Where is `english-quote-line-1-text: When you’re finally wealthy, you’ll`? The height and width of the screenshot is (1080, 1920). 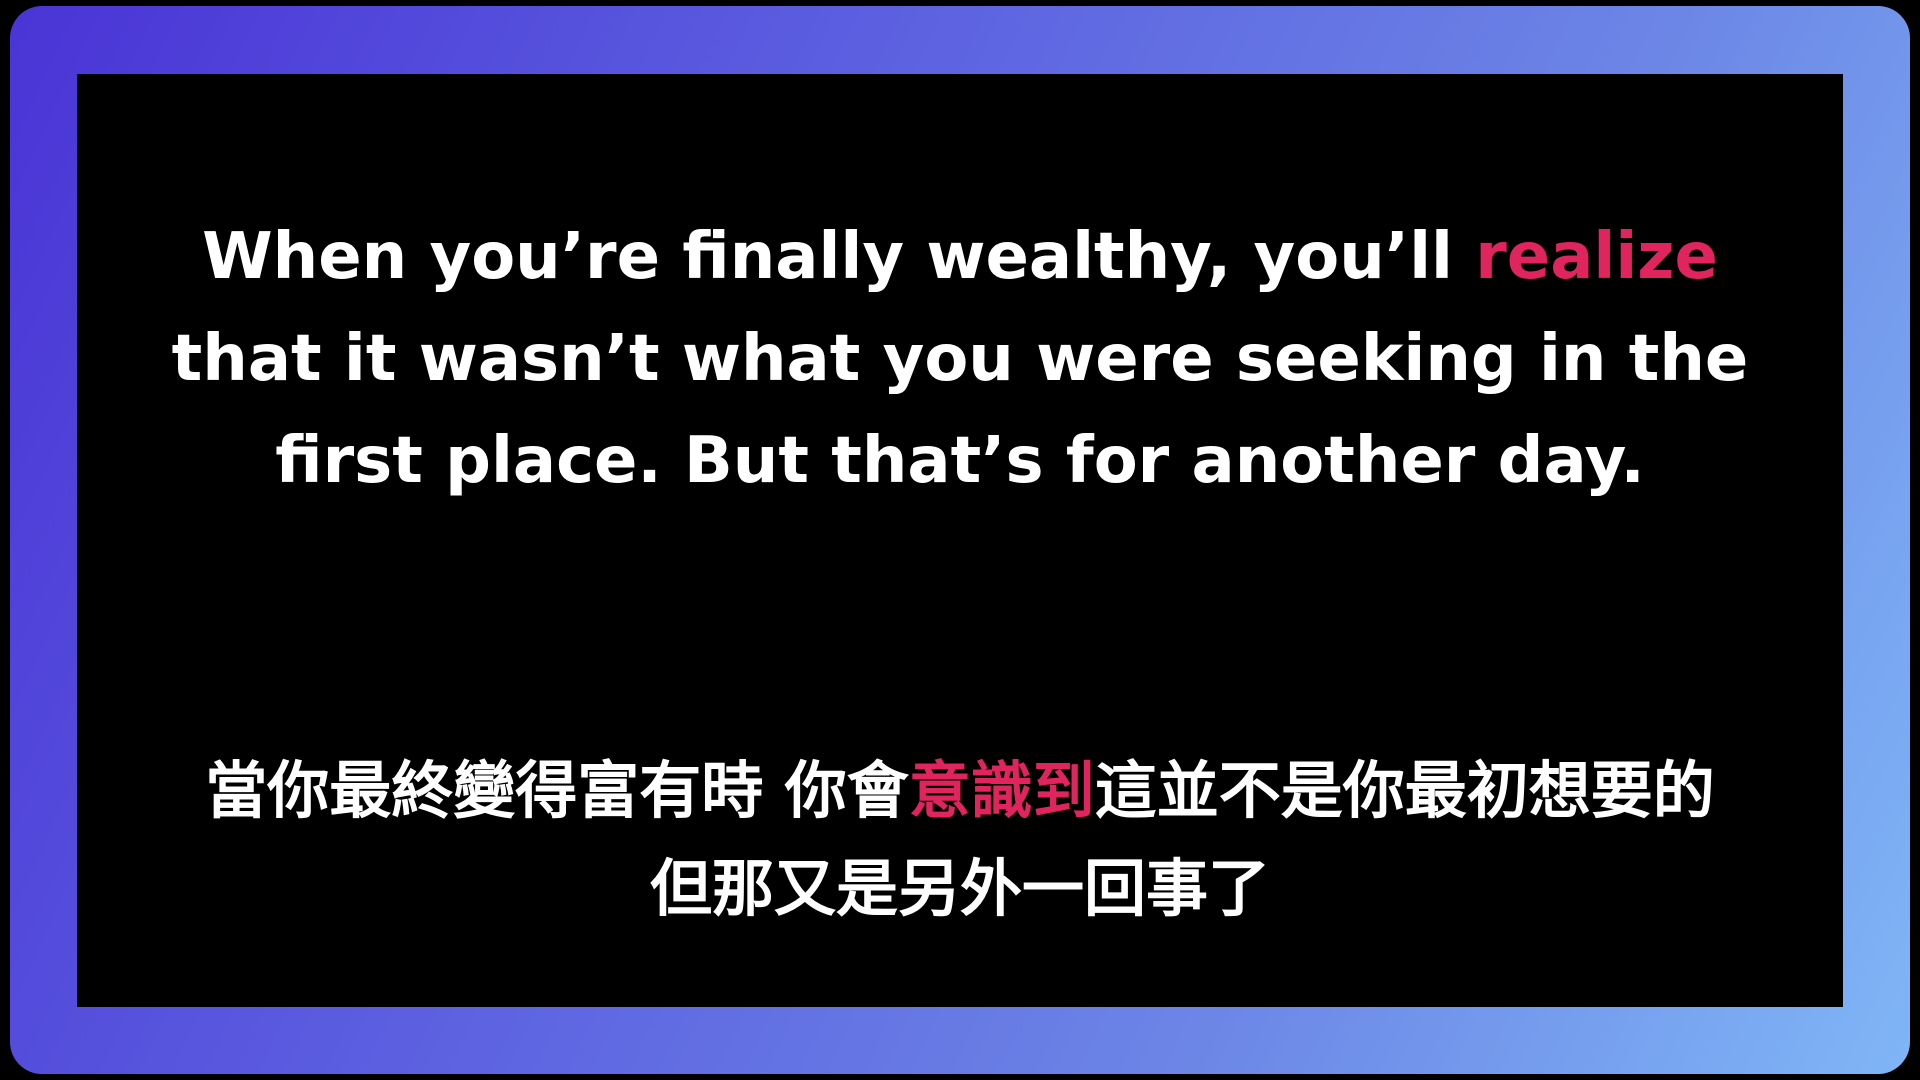
english-quote-line-1-text: When you’re finally wealthy, you’ll is located at coordinates (839, 257).